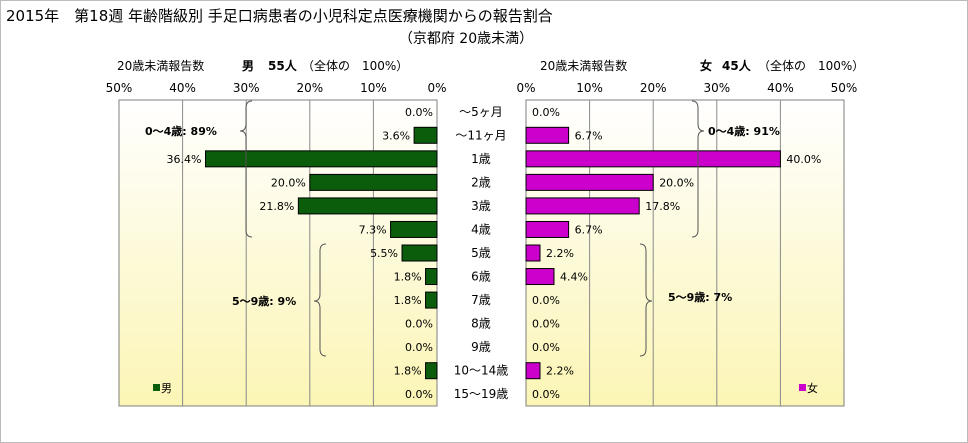 This screenshot has height=443, width=968. I want to click on male-annotation-5-9: 5～9歳: 9%, so click(264, 301).